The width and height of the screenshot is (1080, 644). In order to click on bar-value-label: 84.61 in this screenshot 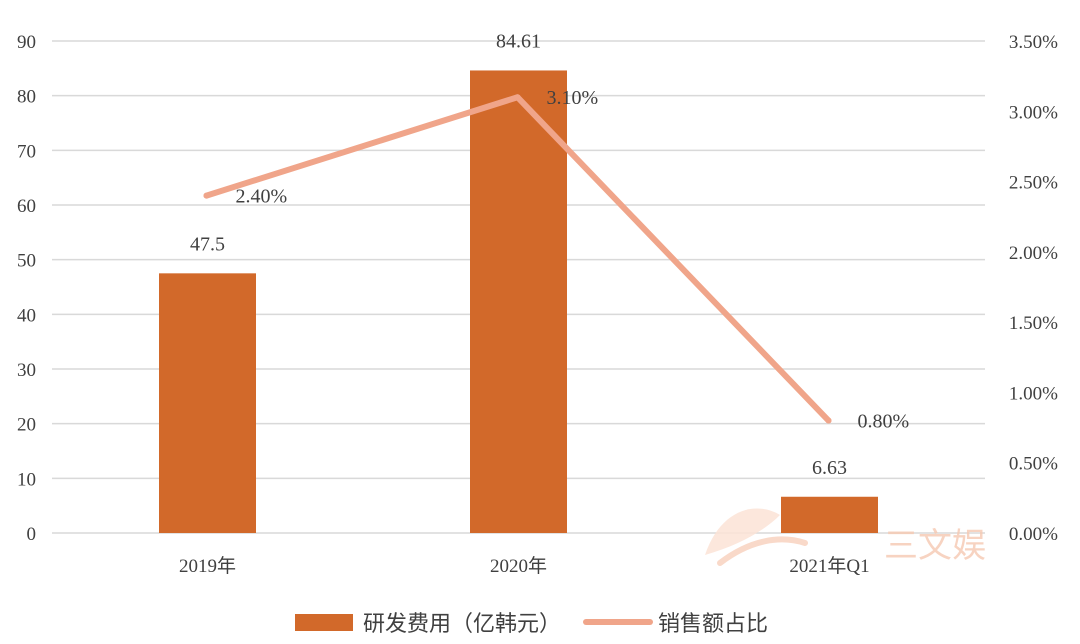, I will do `click(518, 41)`.